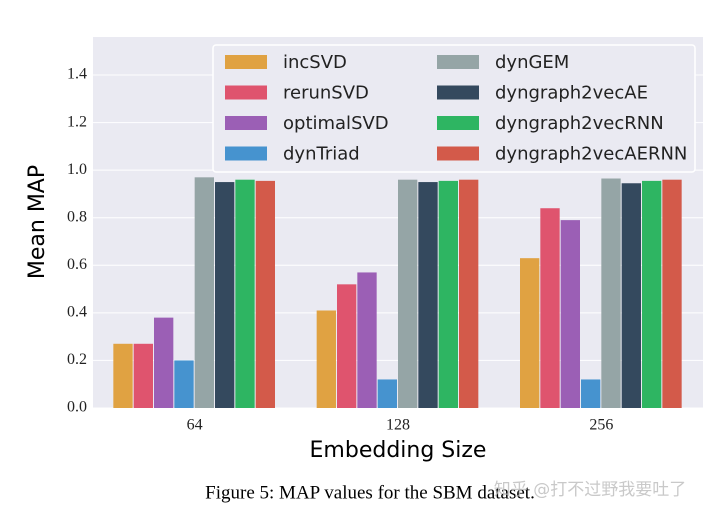 This screenshot has width=725, height=521. I want to click on legend-label: dynGEM, so click(532, 62).